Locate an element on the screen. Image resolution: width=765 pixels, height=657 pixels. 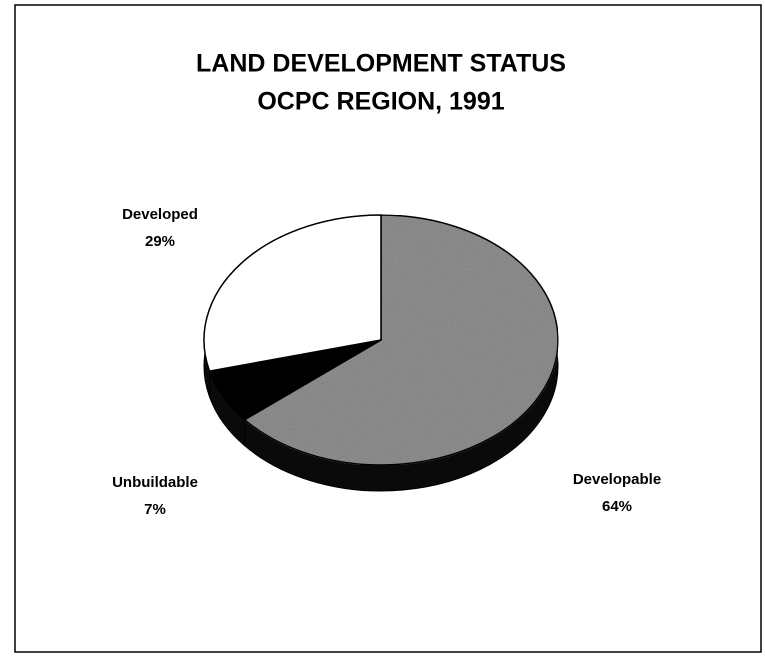
slice-value-label: 64% is located at coordinates (617, 506).